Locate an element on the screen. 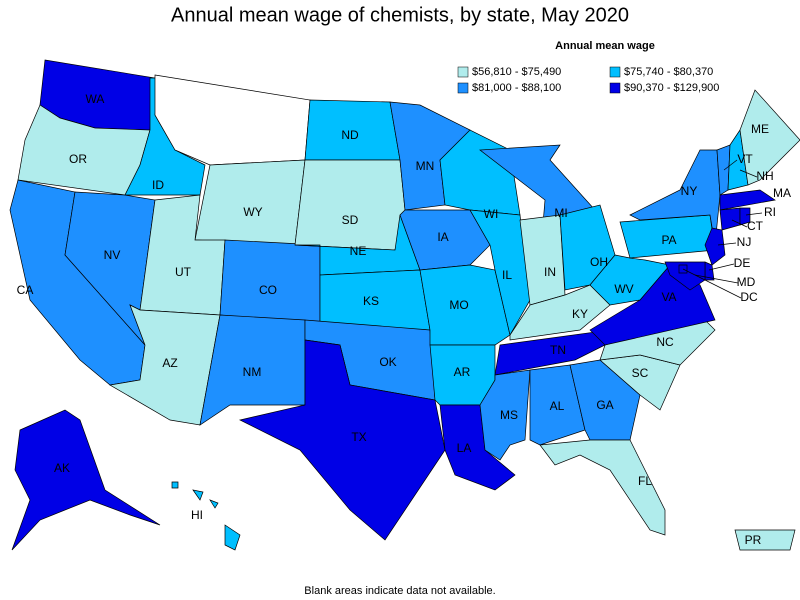 Image resolution: width=800 pixels, height=600 pixels. state-label: UT is located at coordinates (183, 272).